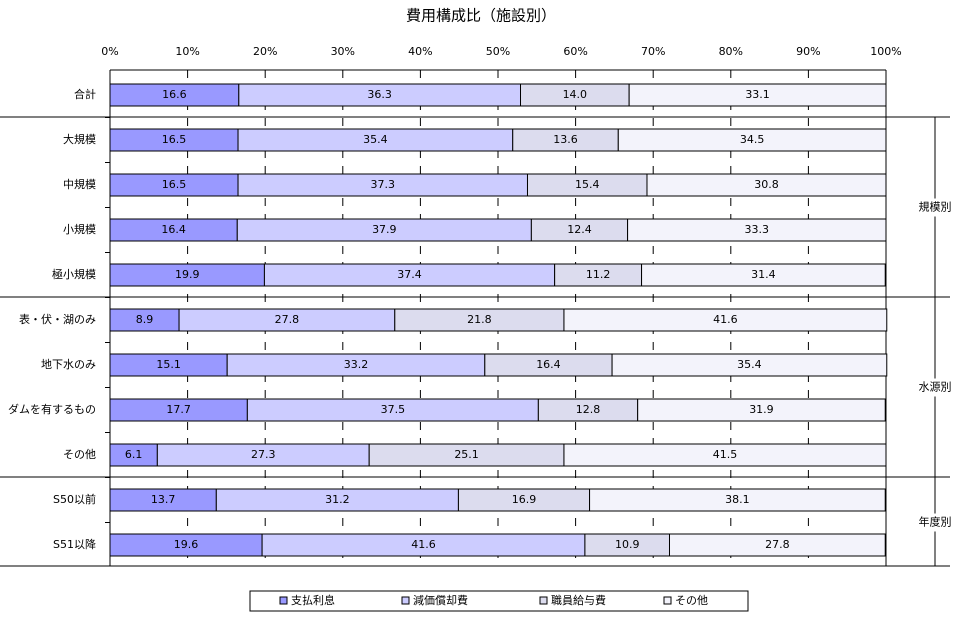  What do you see at coordinates (481, 16) in the screenshot?
I see `chart-title: 費用構成比（施設別）` at bounding box center [481, 16].